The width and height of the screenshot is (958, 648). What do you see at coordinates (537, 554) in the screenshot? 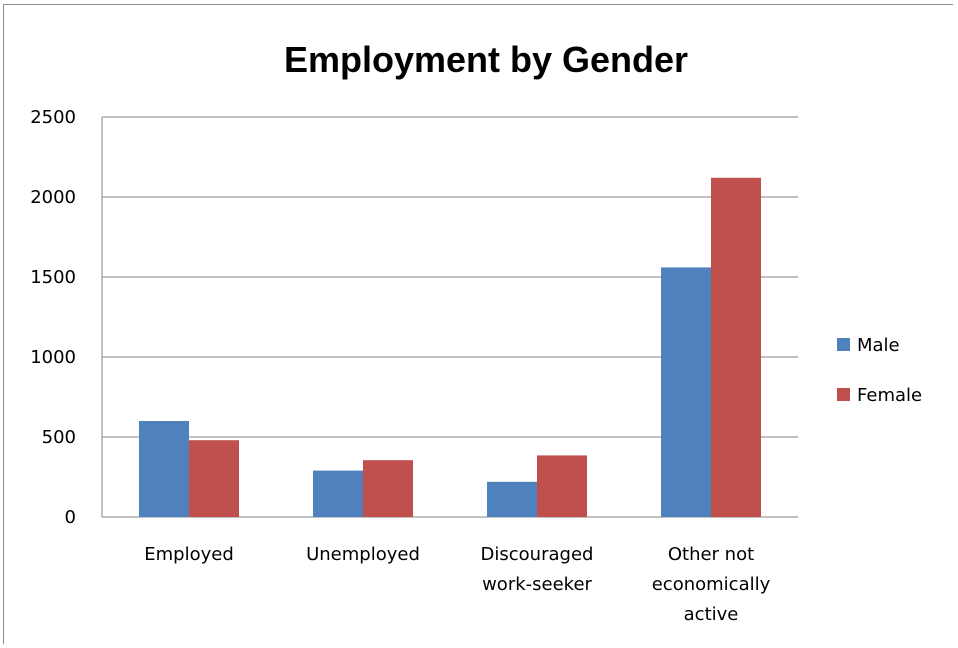
I see `category-label: Discouraged` at bounding box center [537, 554].